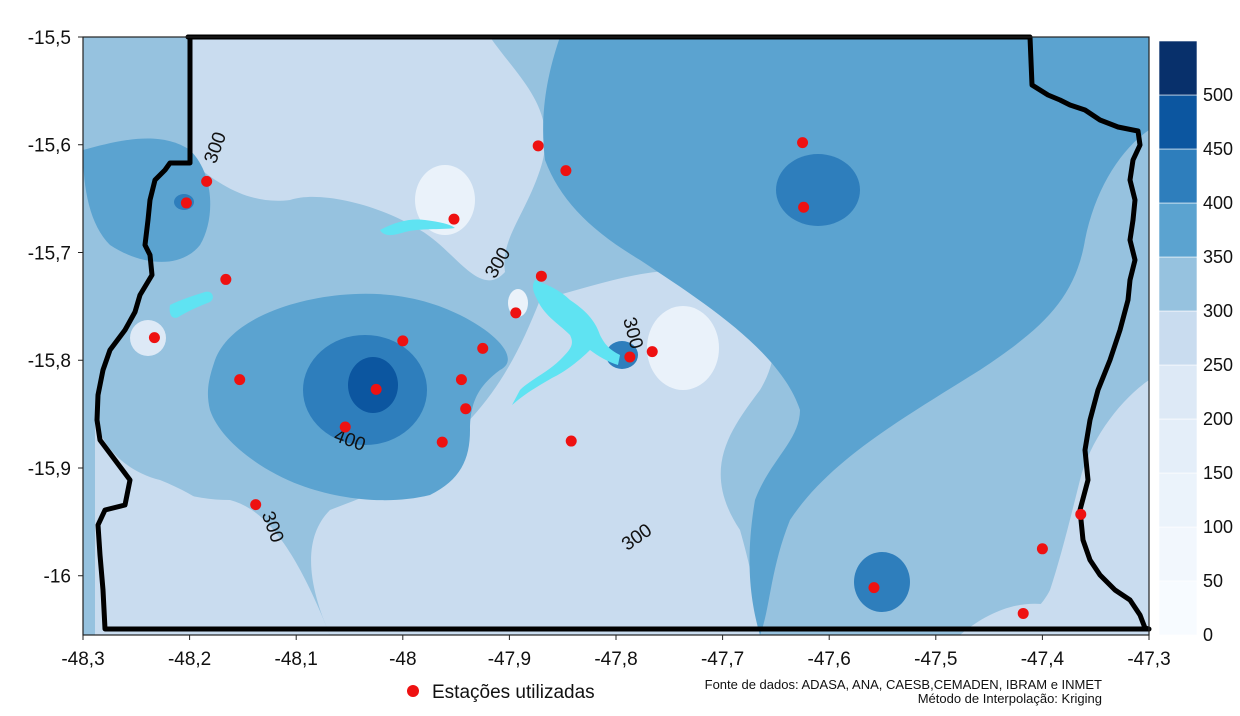 This screenshot has height=716, width=1240. What do you see at coordinates (615, 659) in the screenshot?
I see `x-tick-label: -47,8` at bounding box center [615, 659].